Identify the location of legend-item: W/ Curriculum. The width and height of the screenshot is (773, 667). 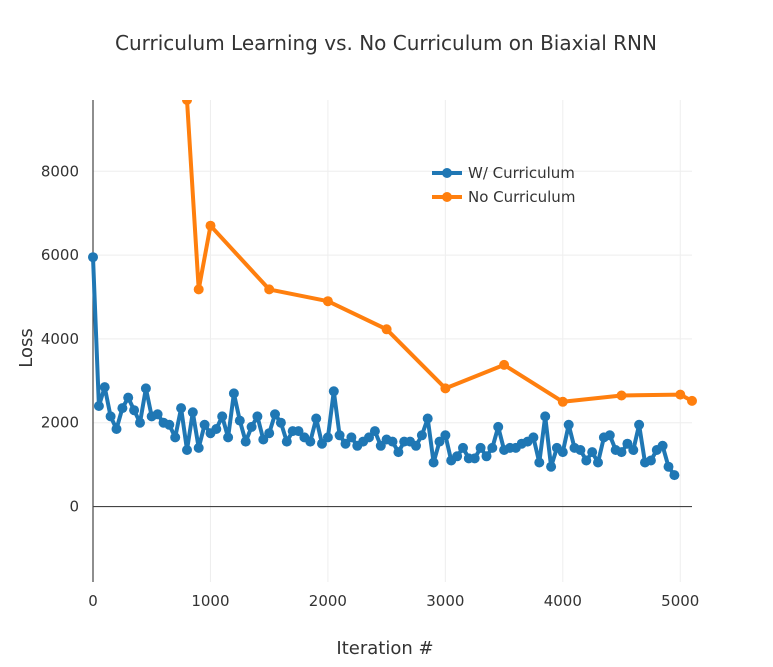
(503, 173).